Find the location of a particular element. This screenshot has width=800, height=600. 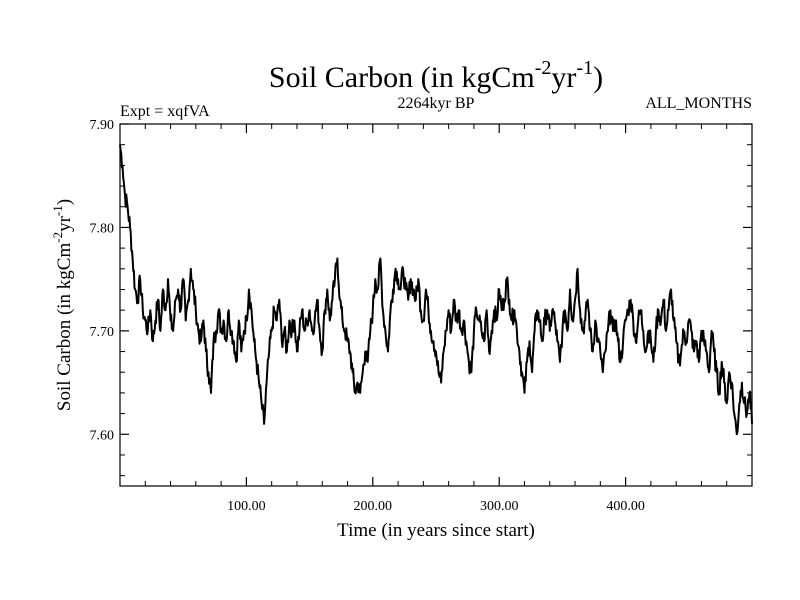

x-tick-label: 100.00 is located at coordinates (246, 506).